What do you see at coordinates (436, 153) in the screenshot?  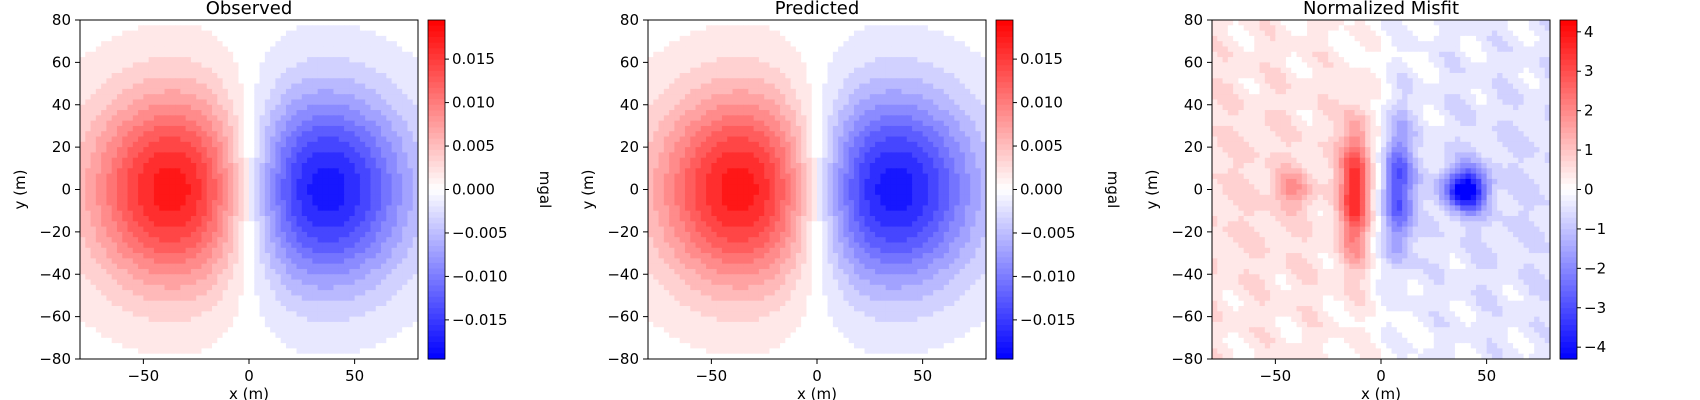 I see `colorbar-swatch` at bounding box center [436, 153].